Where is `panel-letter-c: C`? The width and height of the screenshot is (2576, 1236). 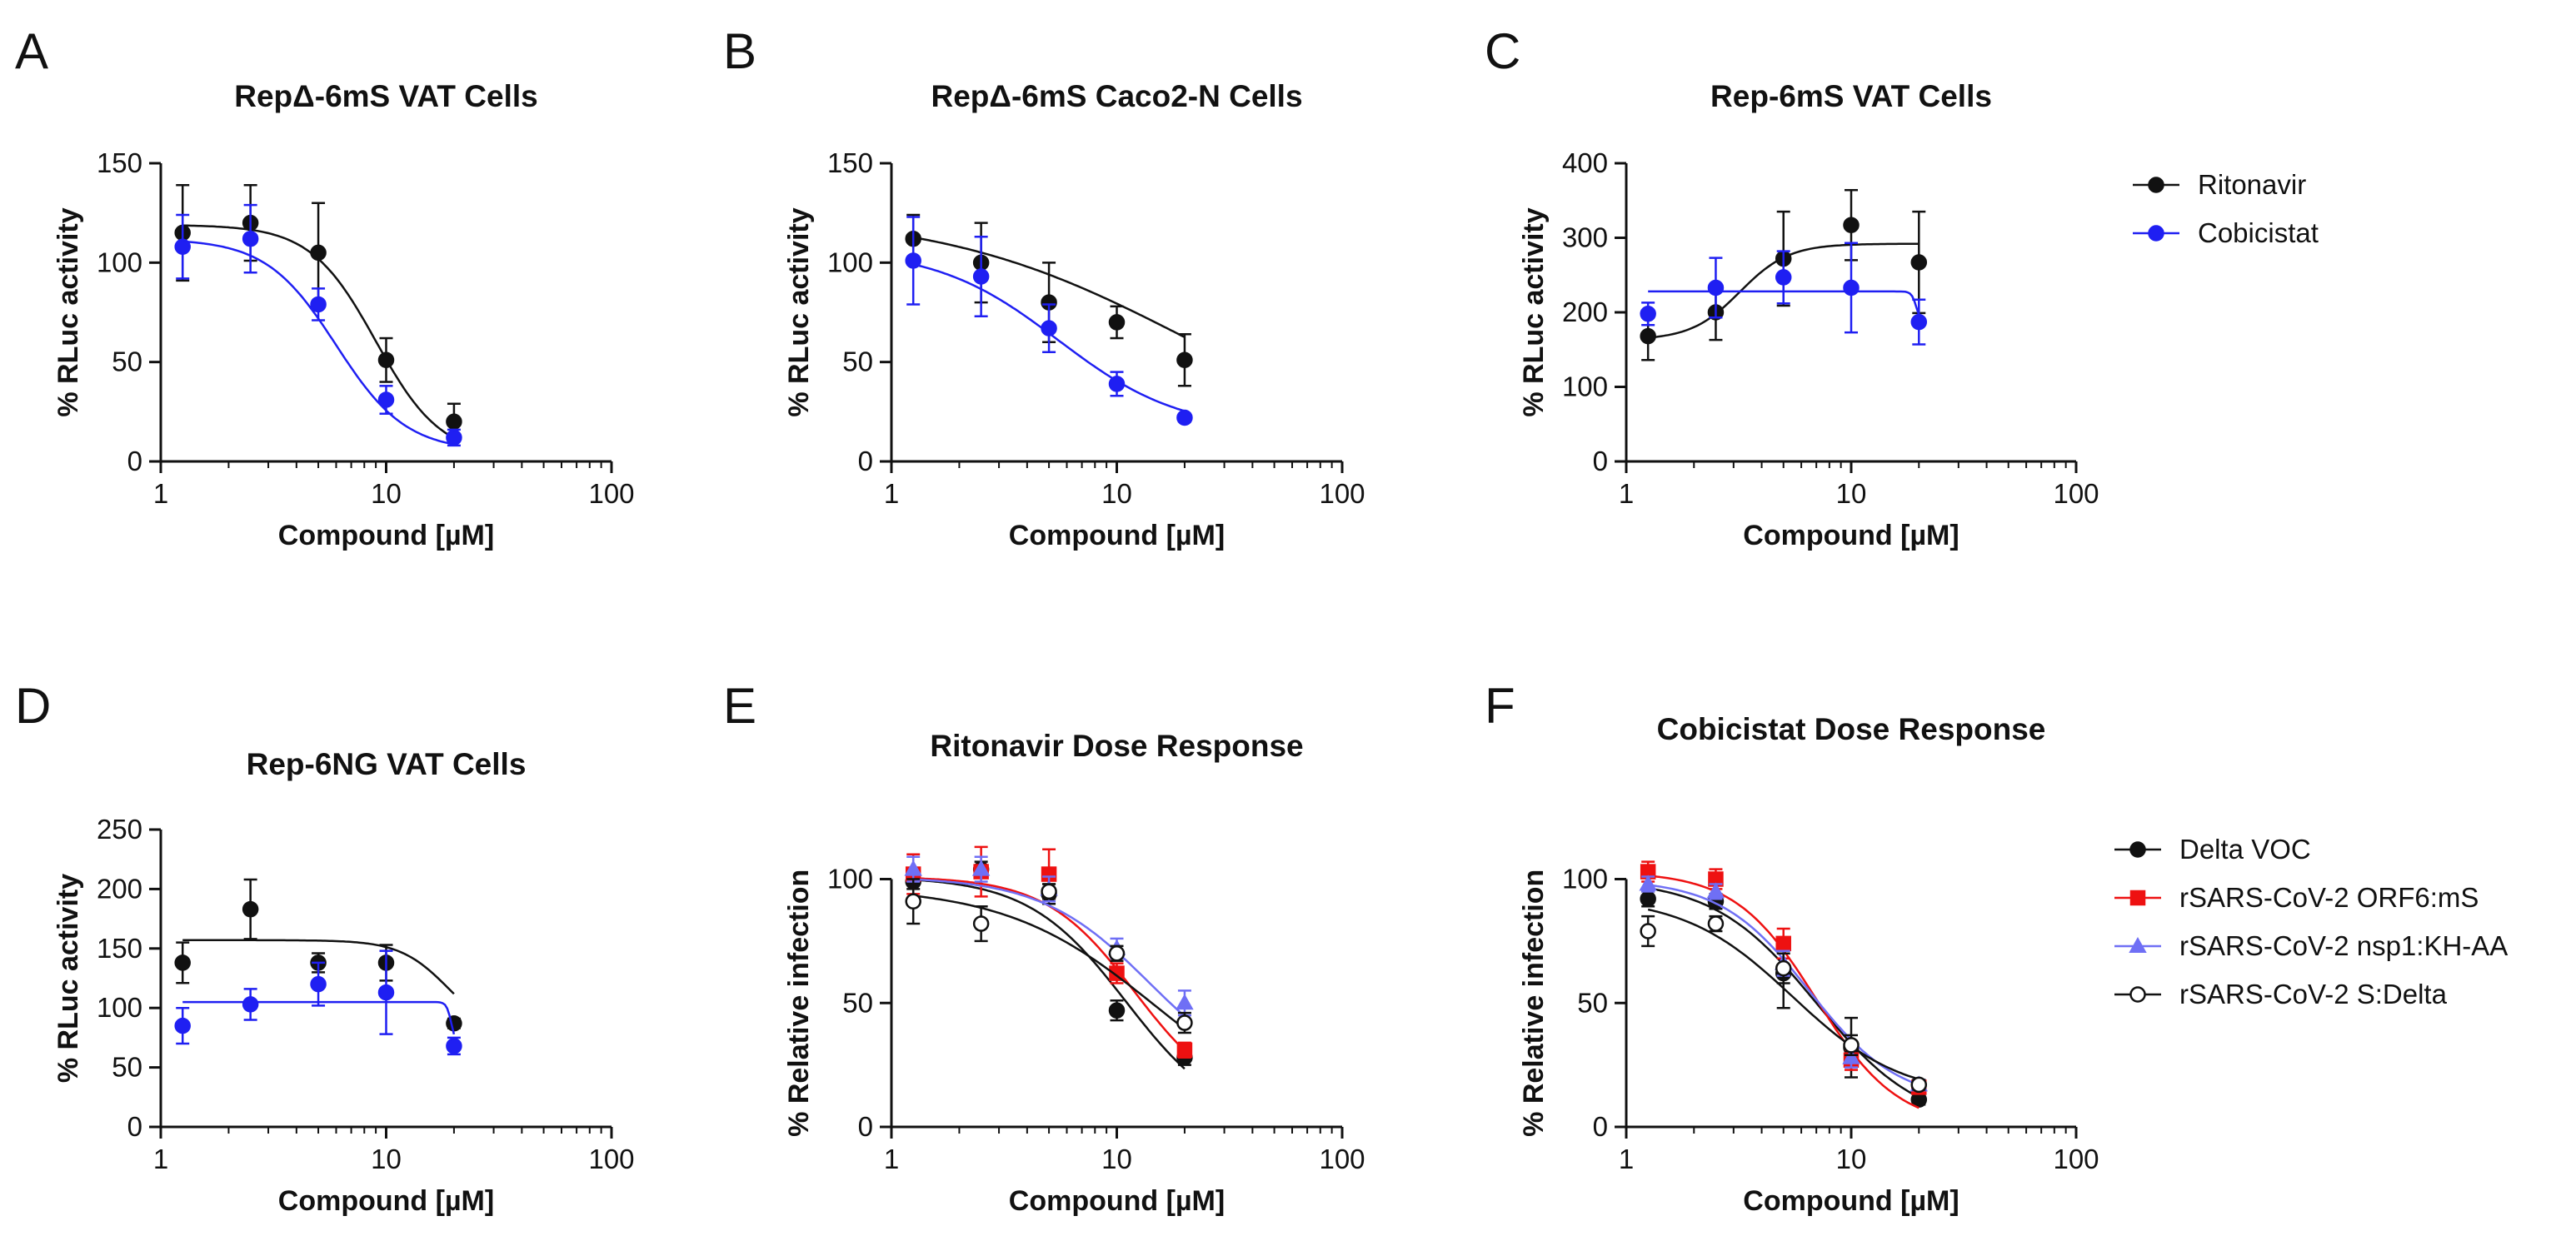 panel-letter-c: C is located at coordinates (1502, 51).